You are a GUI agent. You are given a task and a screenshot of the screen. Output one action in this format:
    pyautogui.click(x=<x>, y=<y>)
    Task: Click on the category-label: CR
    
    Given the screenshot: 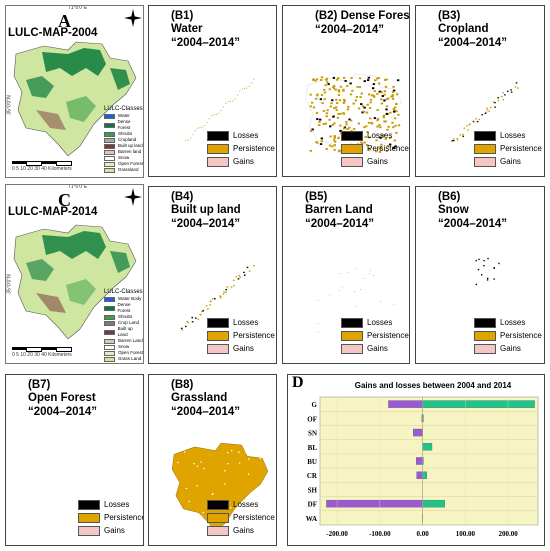 What is the action you would take?
    pyautogui.click(x=312, y=476)
    